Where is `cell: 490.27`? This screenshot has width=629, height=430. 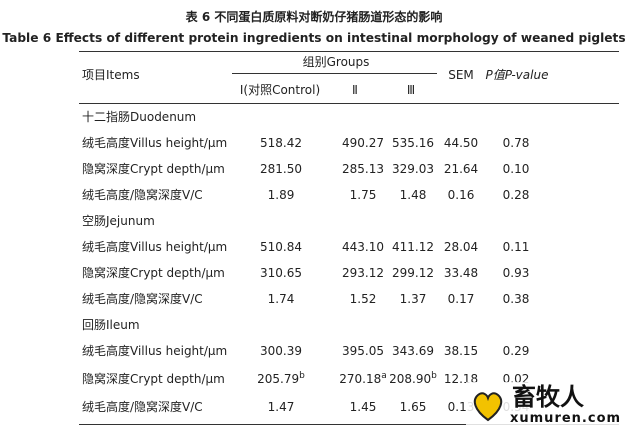
cell: 490.27 is located at coordinates (363, 143).